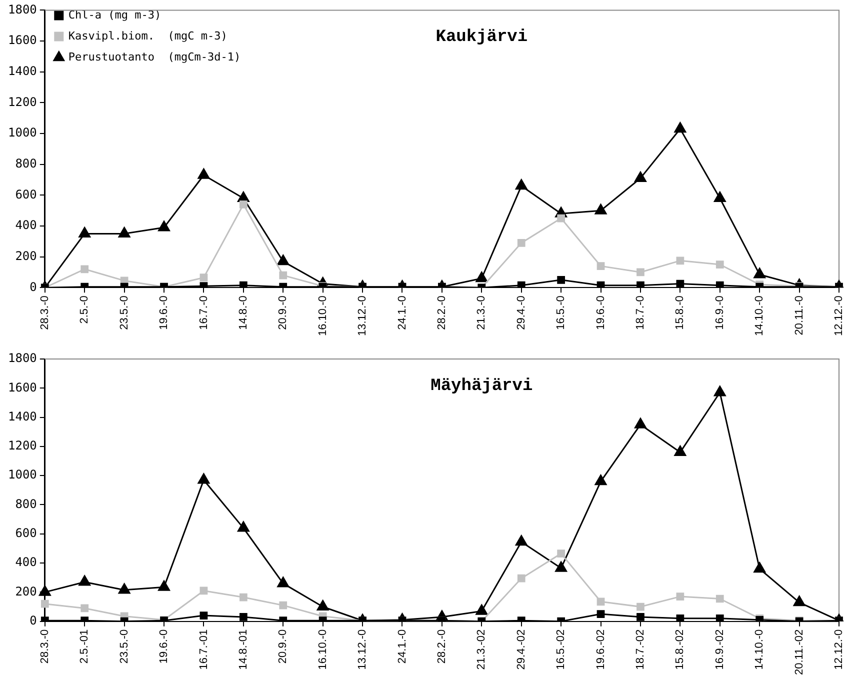 Image resolution: width=859 pixels, height=678 pixels. I want to click on x-tick-label: 15.8.-02, so click(680, 649).